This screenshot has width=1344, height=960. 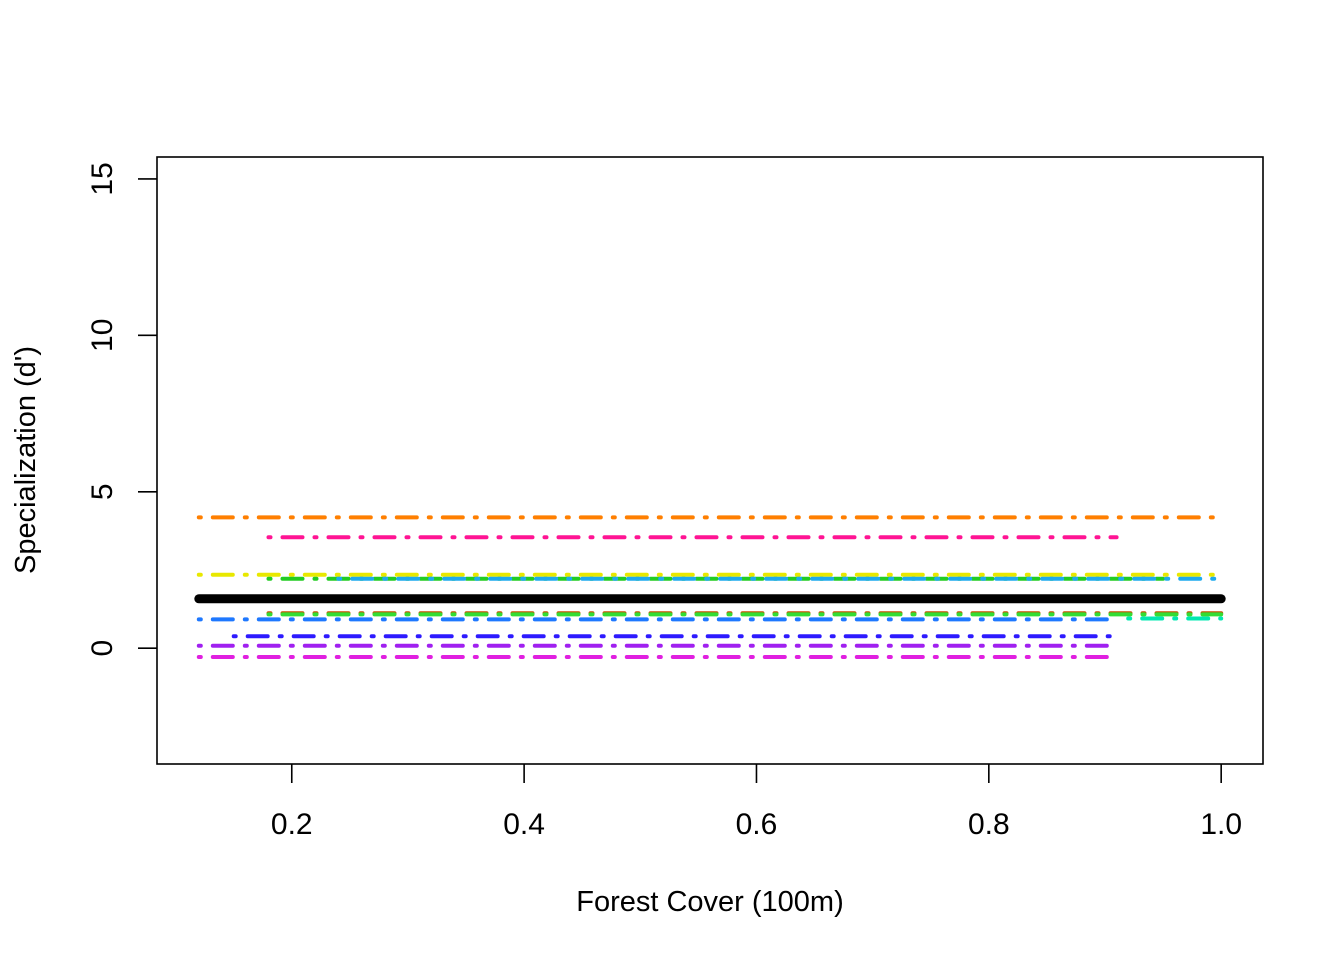 I want to click on x-axis: 0.2 0.4 0.6 0.8 1.0, so click(x=756, y=802).